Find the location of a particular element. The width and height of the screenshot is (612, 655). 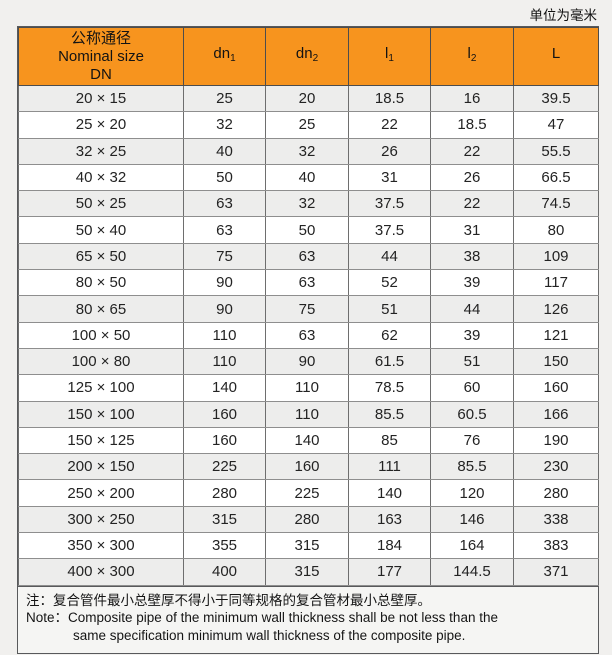

table-row: 65 × 50 75 63 44 38 109 is located at coordinates (308, 256).